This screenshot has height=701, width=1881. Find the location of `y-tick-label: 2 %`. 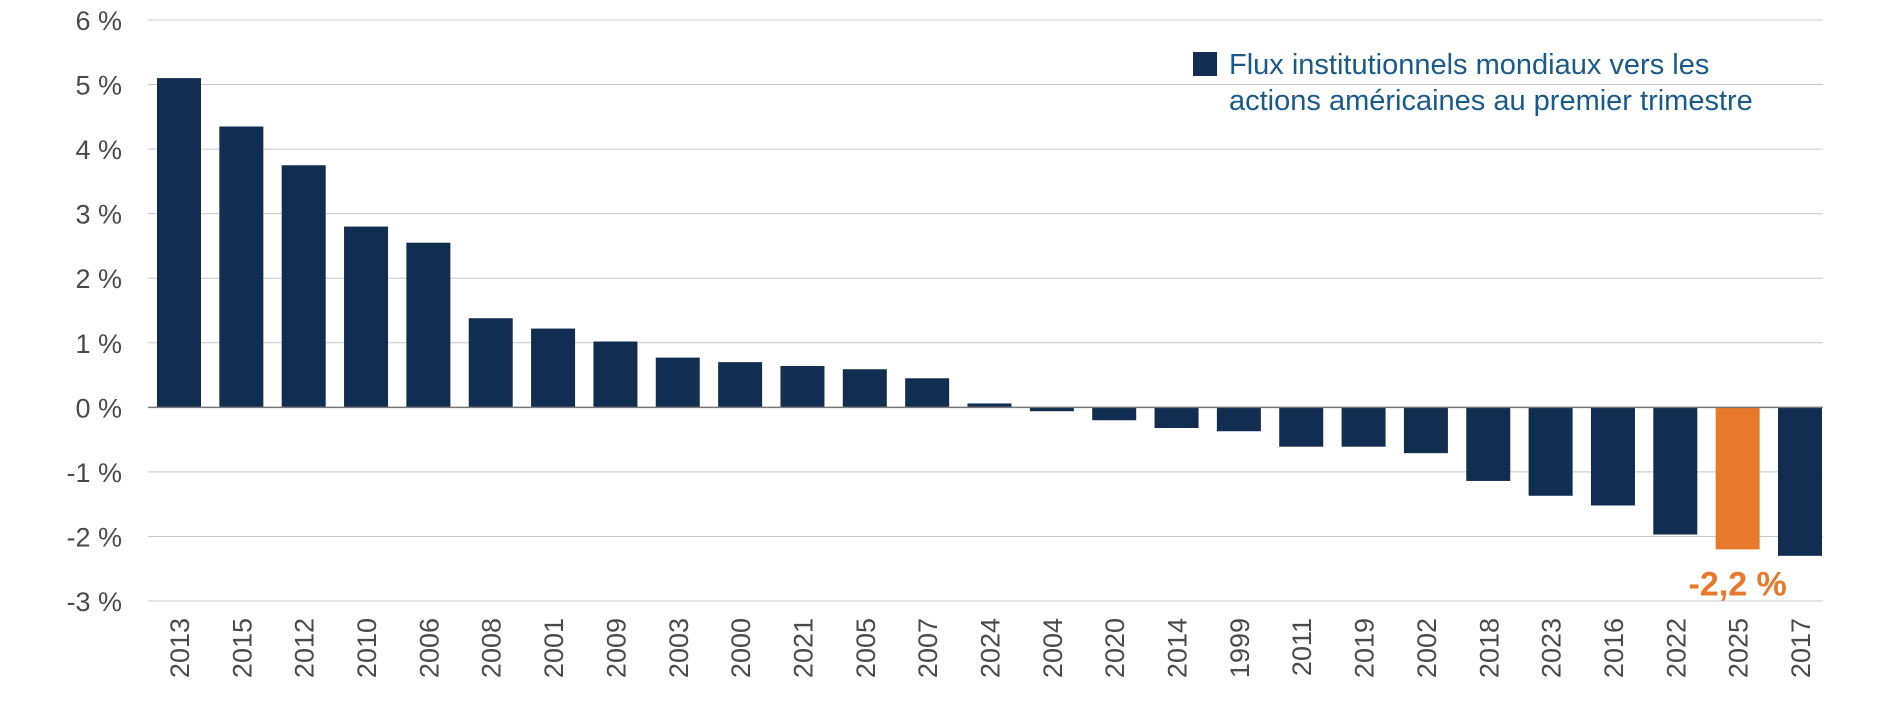

y-tick-label: 2 % is located at coordinates (98, 279).